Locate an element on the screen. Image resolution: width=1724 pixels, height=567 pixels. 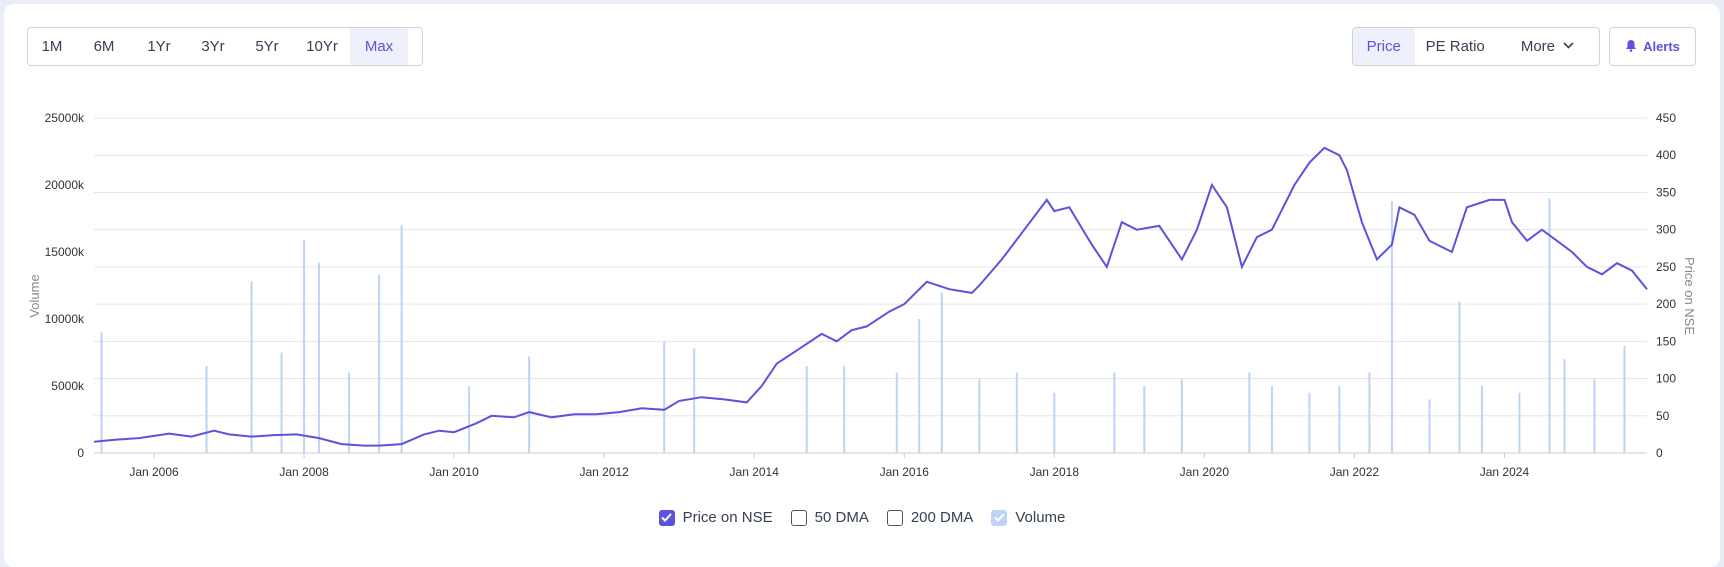
legend-label: Volume is located at coordinates (1040, 517).